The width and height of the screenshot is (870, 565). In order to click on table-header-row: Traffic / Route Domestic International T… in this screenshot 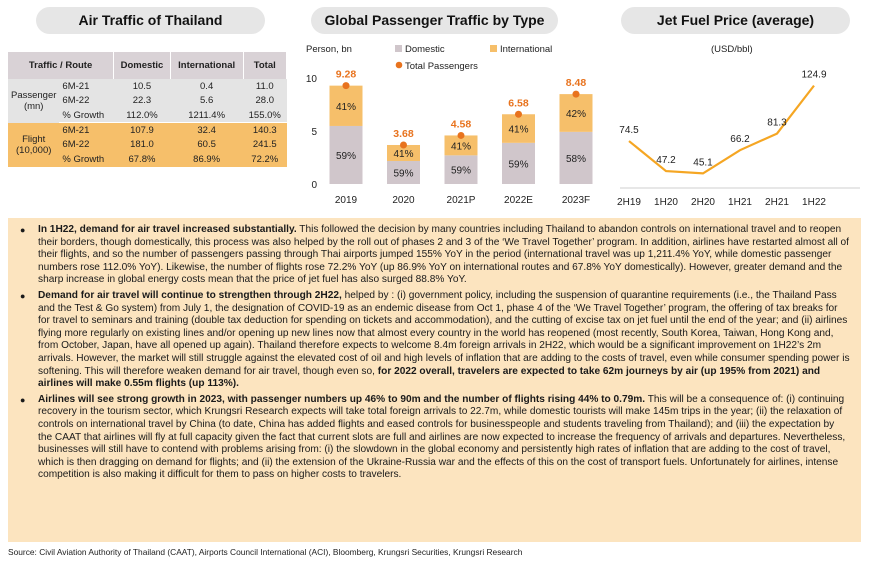, I will do `click(148, 65)`.